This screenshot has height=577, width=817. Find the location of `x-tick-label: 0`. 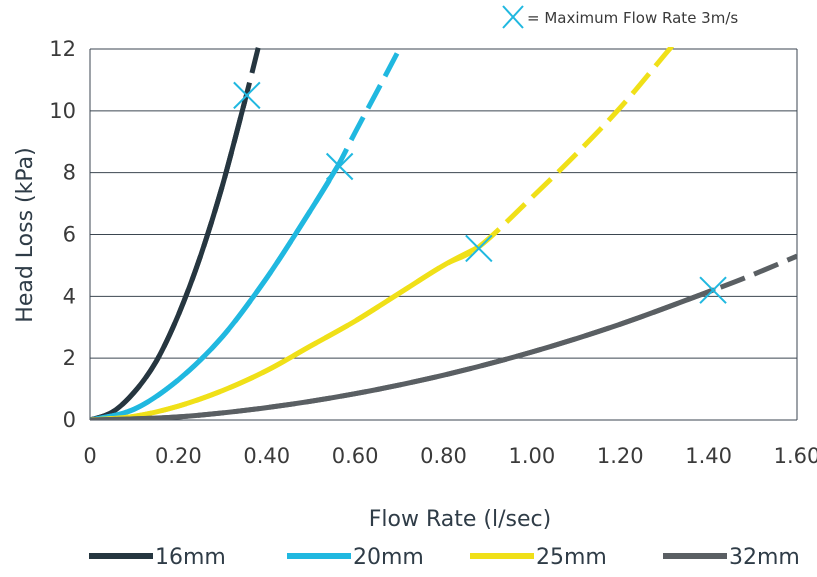

x-tick-label: 0 is located at coordinates (89, 456).